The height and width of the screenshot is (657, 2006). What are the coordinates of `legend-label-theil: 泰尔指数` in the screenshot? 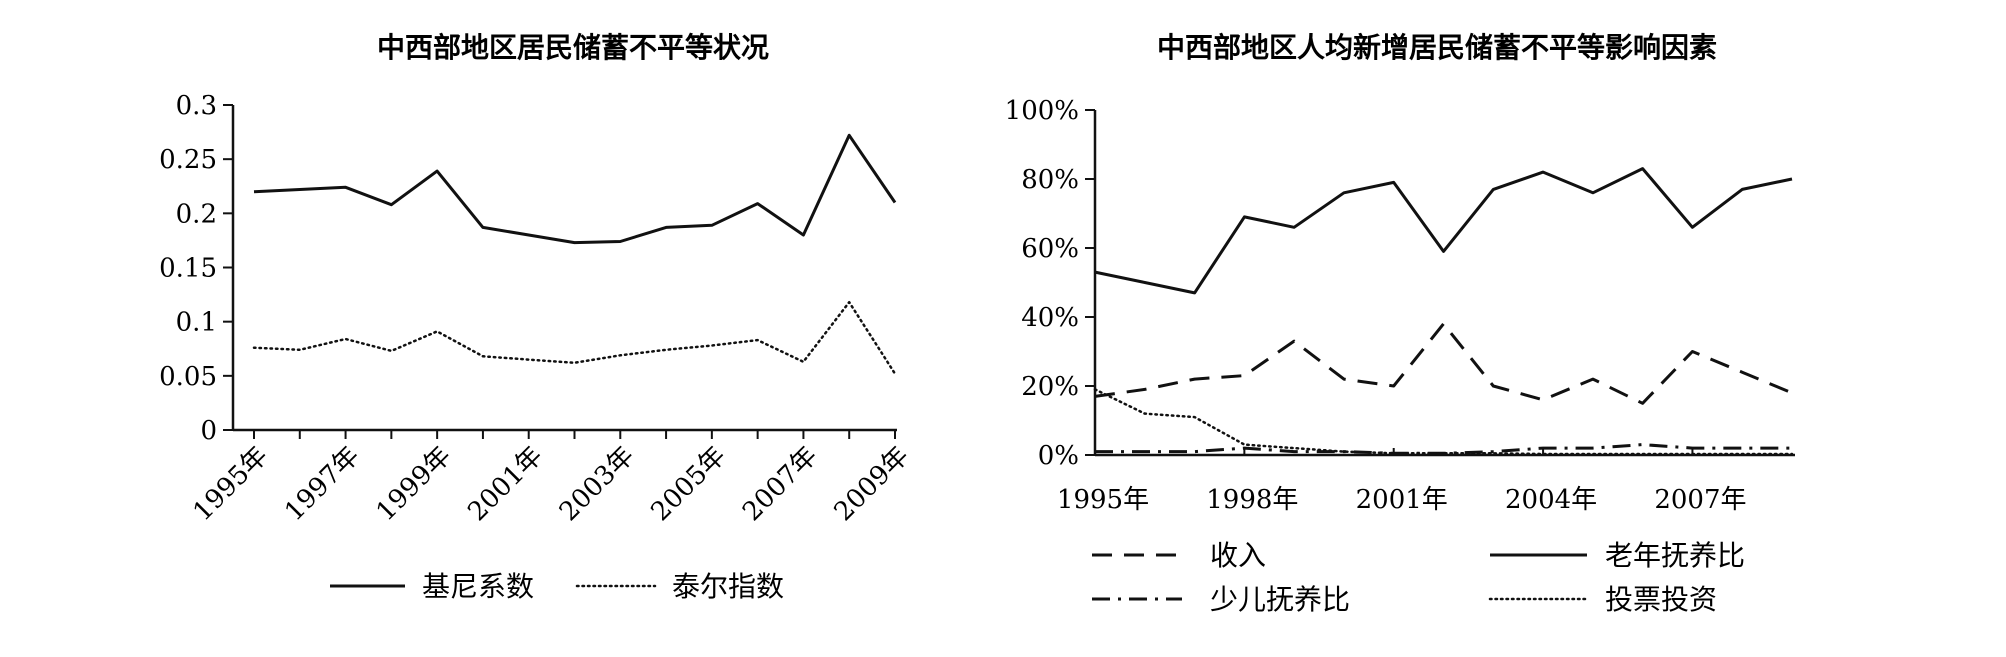 It's located at (728, 586).